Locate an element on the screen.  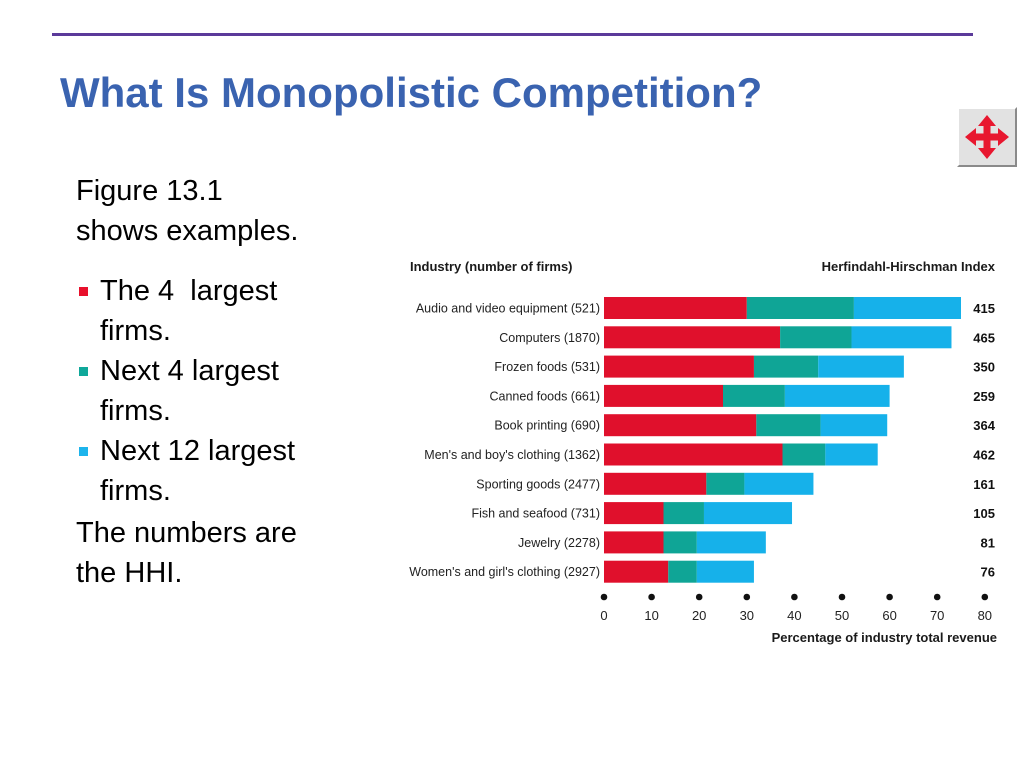
bullet-top4-line-2: firms. is located at coordinates (135, 331).